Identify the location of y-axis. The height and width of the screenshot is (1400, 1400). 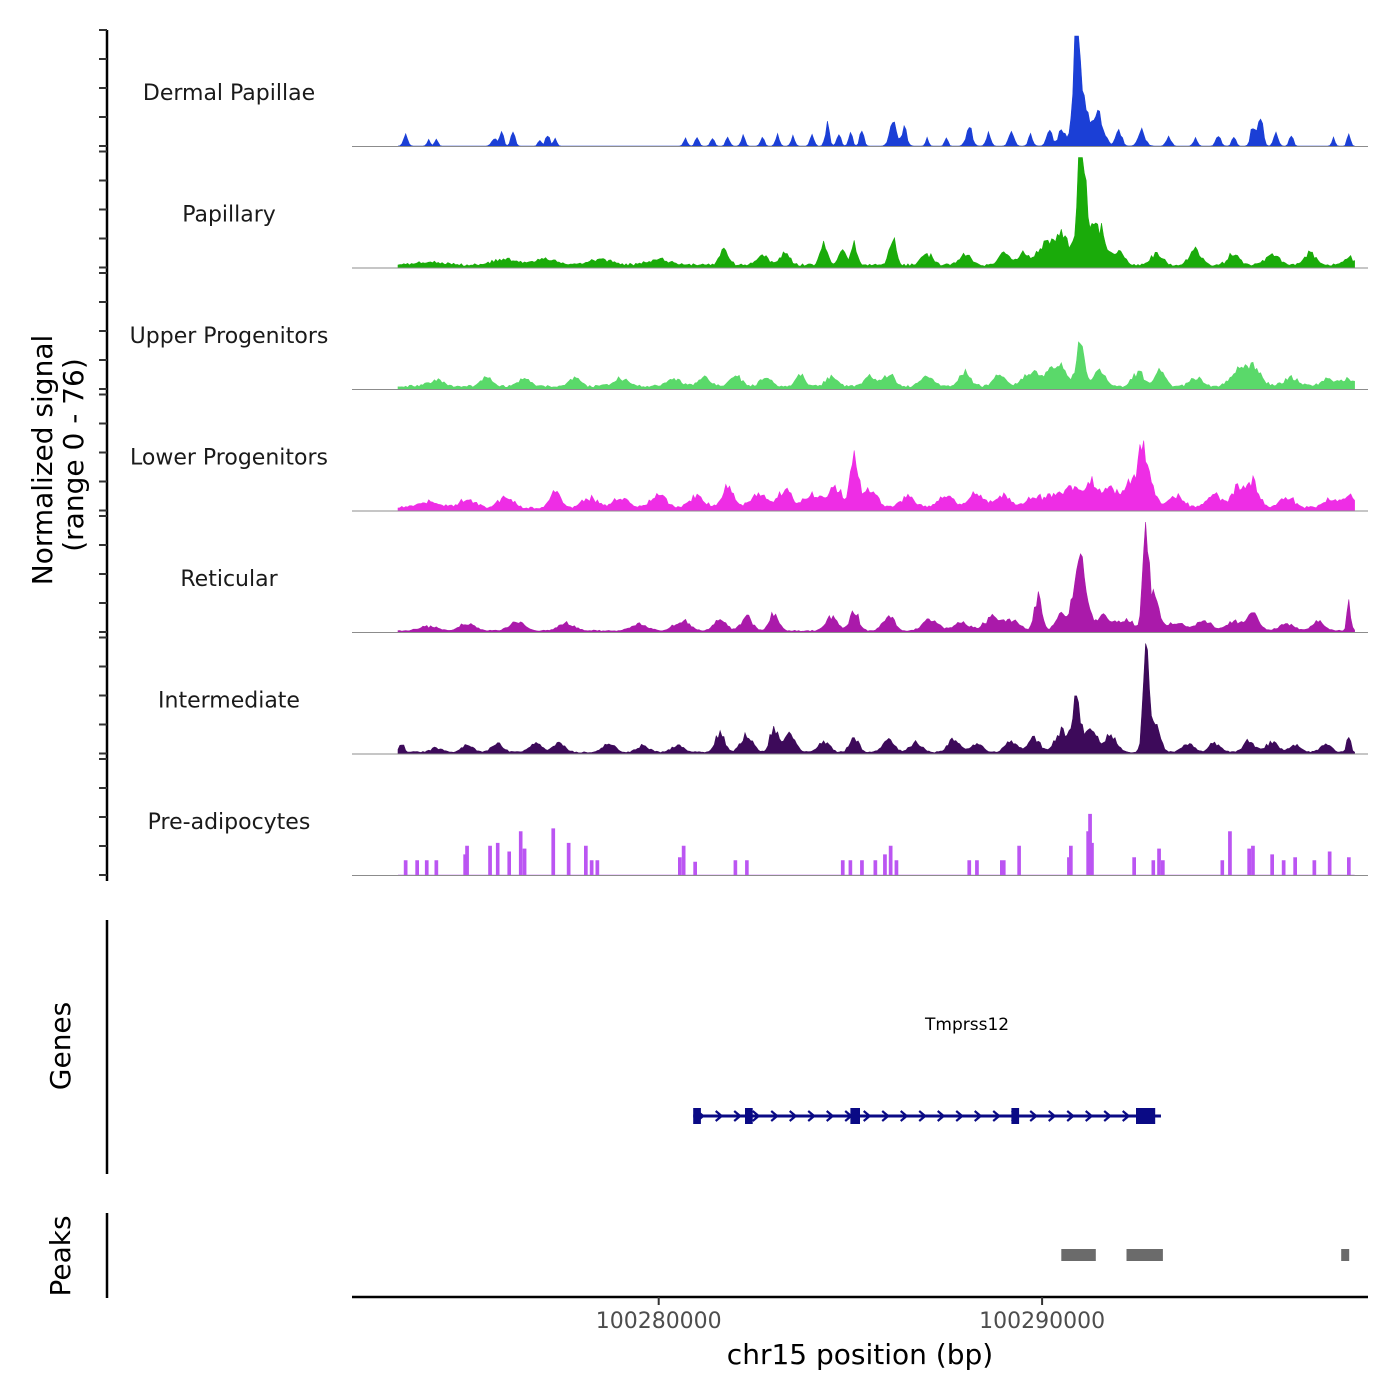
(104, 455).